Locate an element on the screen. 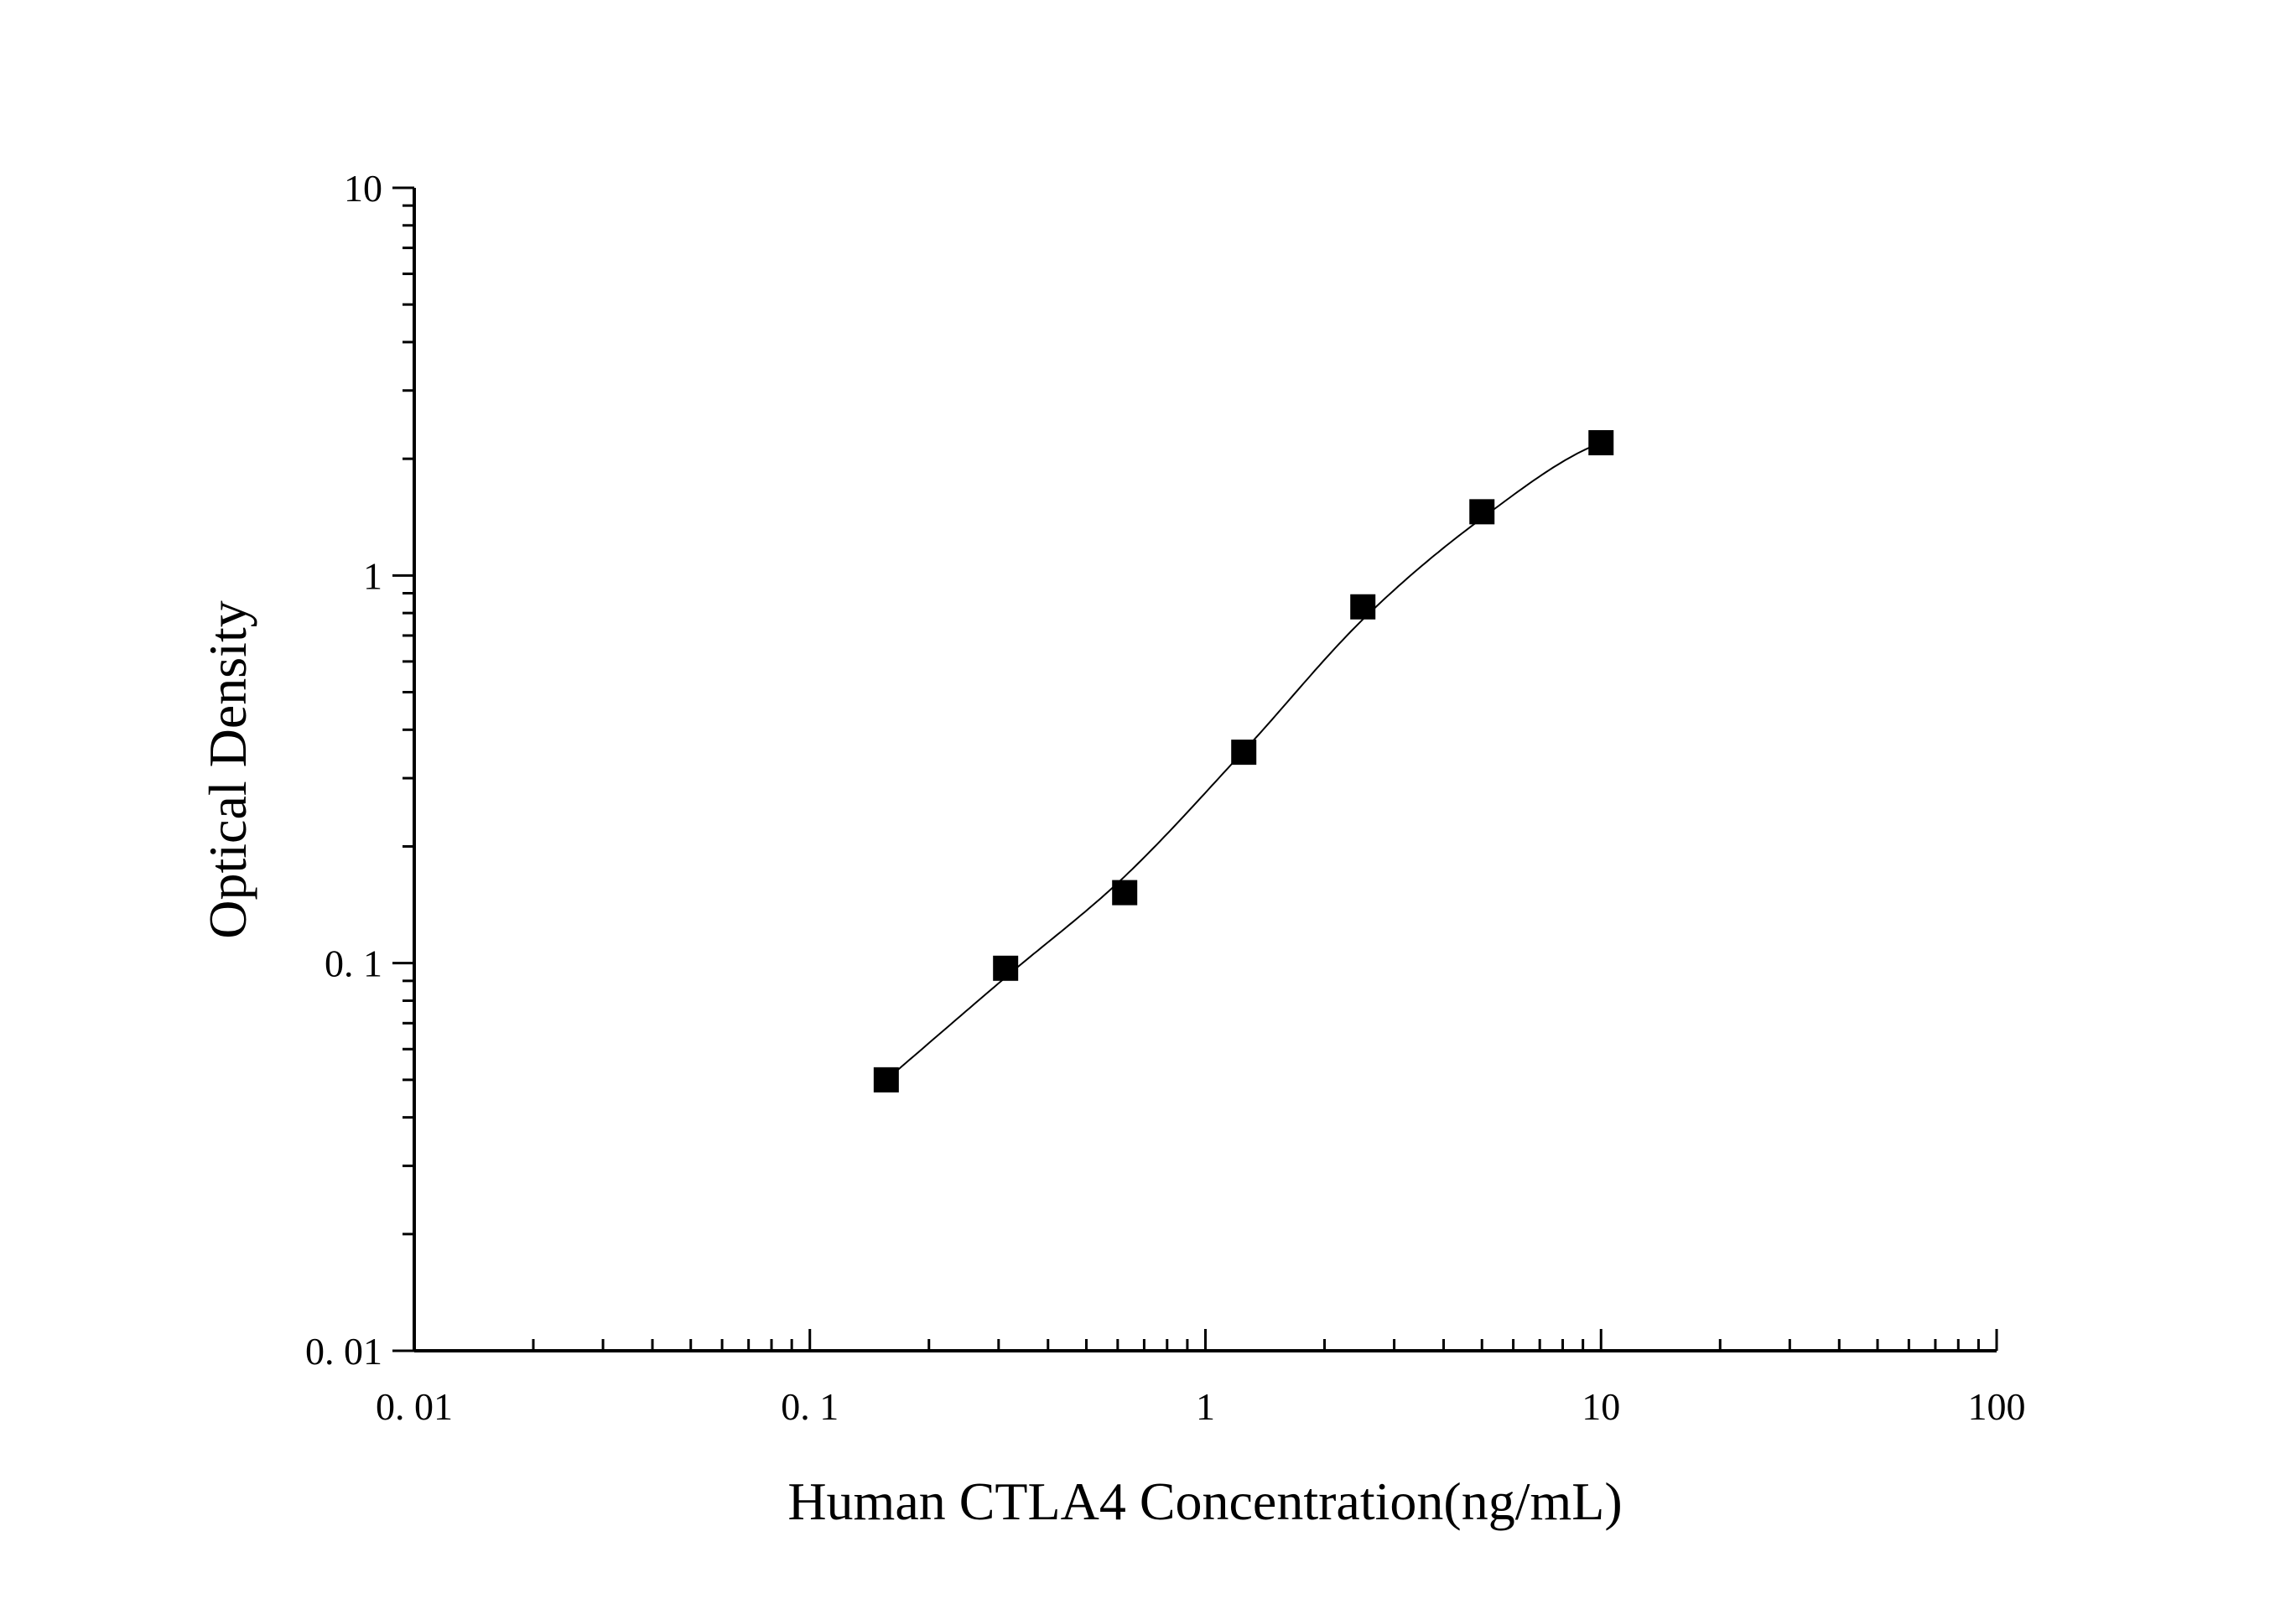  x-ticks is located at coordinates (1205, 1340).